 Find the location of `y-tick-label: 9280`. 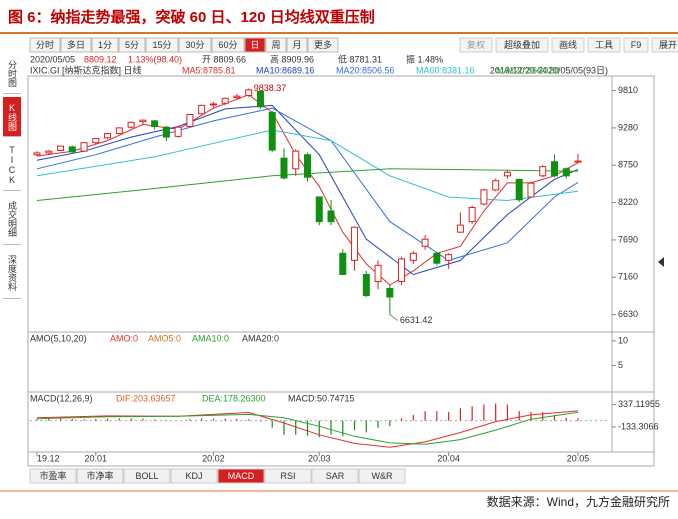

y-tick-label: 9280 is located at coordinates (628, 127).